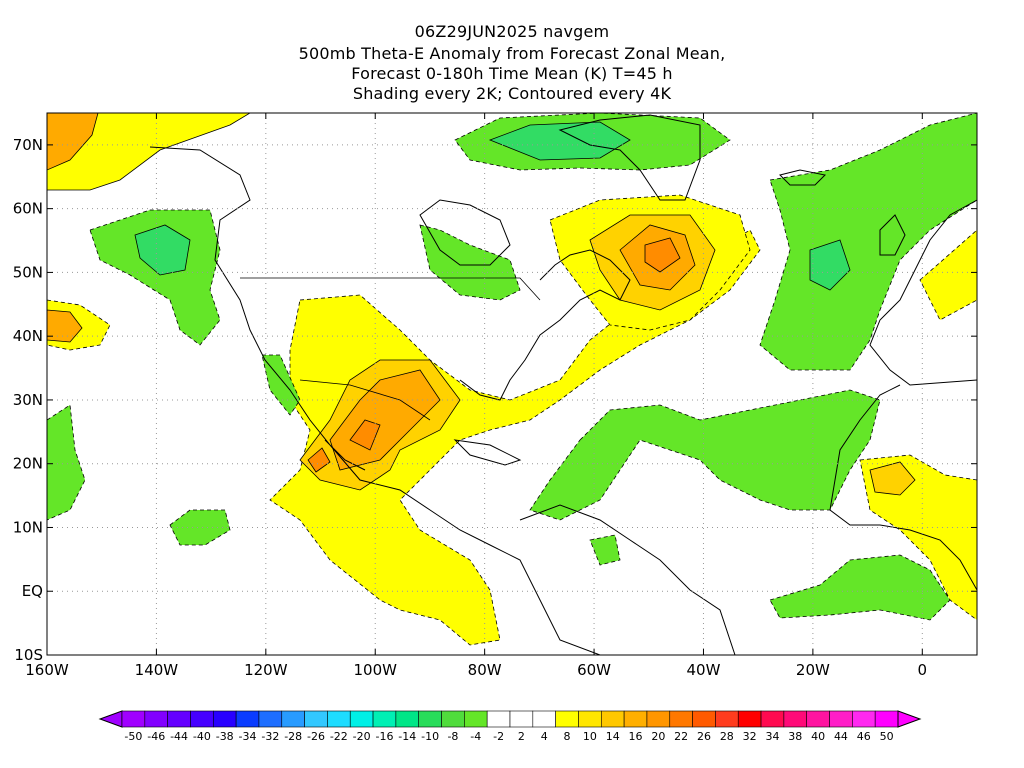 The width and height of the screenshot is (1024, 768). What do you see at coordinates (567, 736) in the screenshot?
I see `colorbar-label: 8` at bounding box center [567, 736].